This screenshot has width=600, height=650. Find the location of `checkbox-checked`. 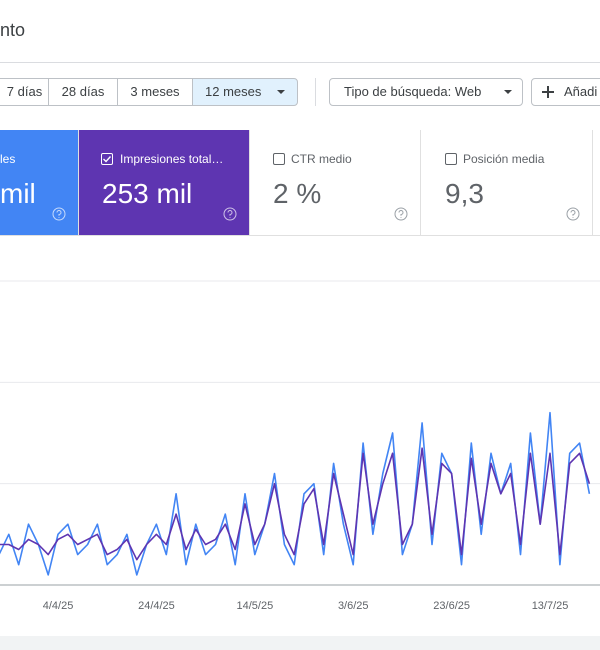

checkbox-checked is located at coordinates (107, 159).